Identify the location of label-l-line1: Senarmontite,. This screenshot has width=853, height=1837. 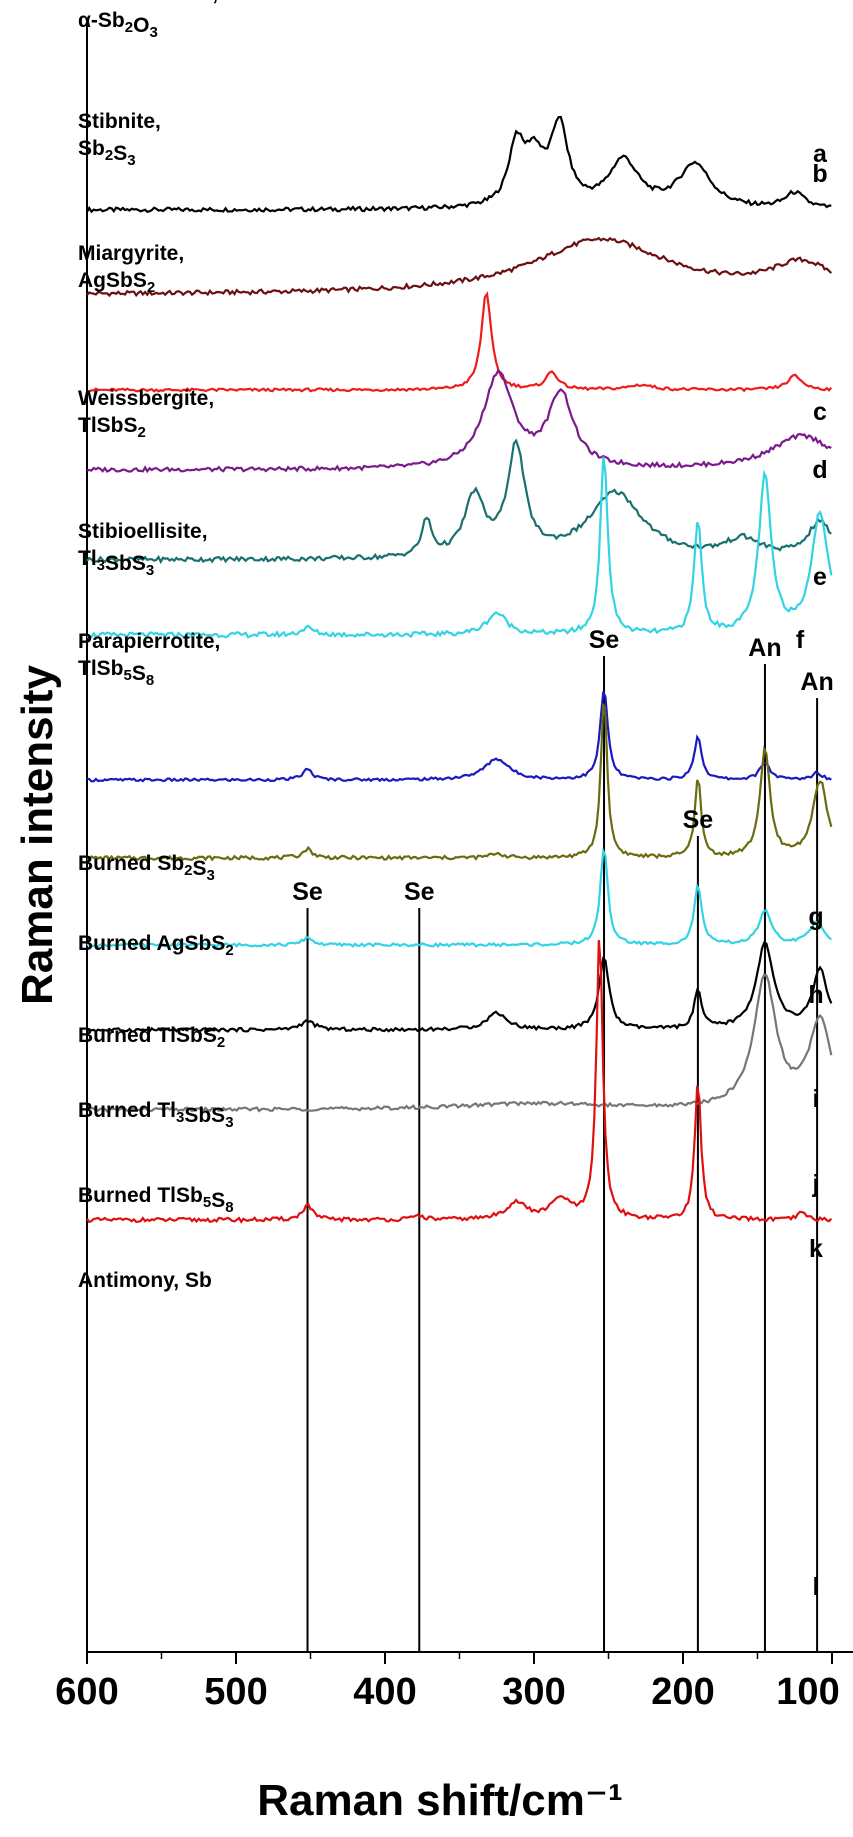
(148, 2).